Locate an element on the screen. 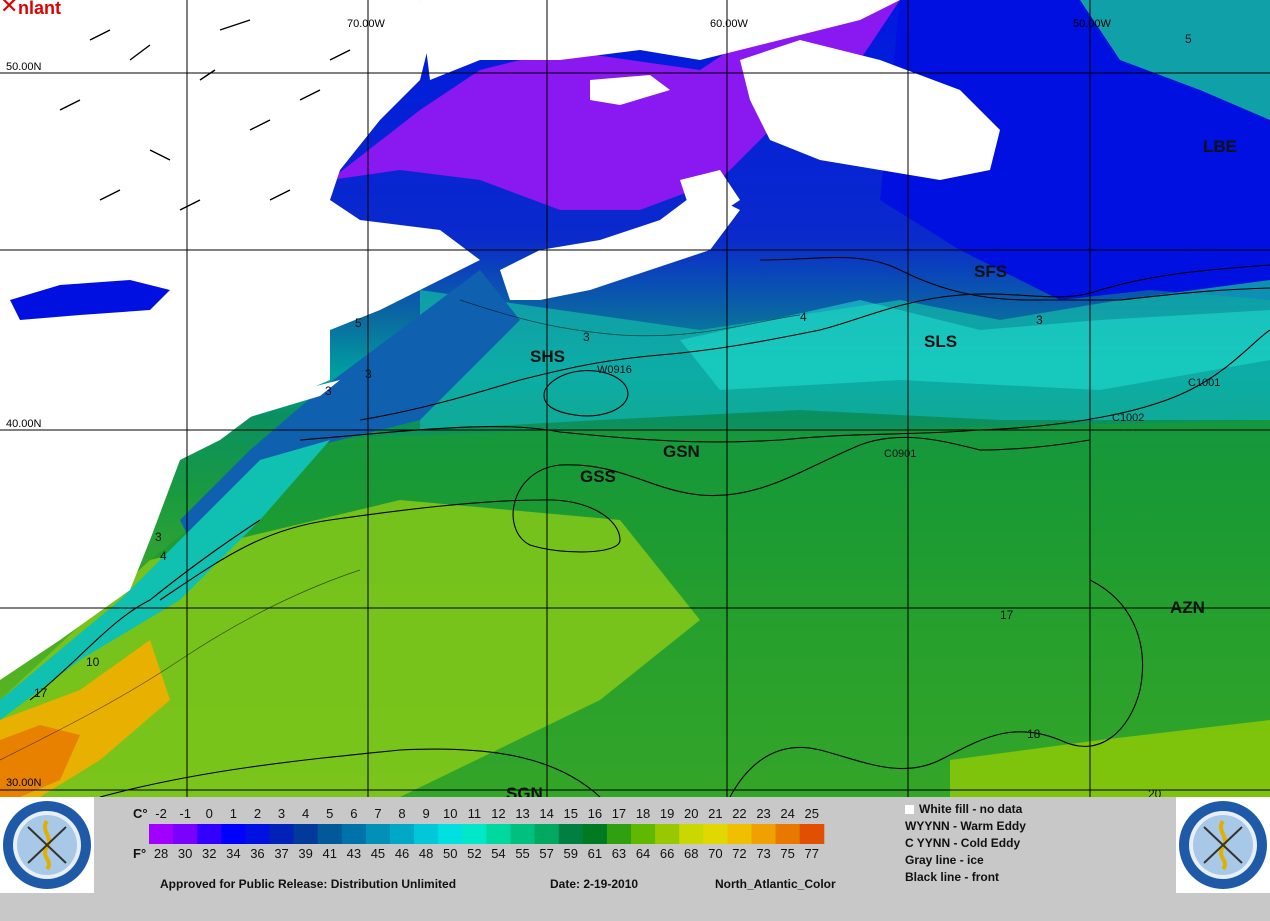 The image size is (1270, 921). fahrenheit-tick-label: 52 is located at coordinates (474, 853).